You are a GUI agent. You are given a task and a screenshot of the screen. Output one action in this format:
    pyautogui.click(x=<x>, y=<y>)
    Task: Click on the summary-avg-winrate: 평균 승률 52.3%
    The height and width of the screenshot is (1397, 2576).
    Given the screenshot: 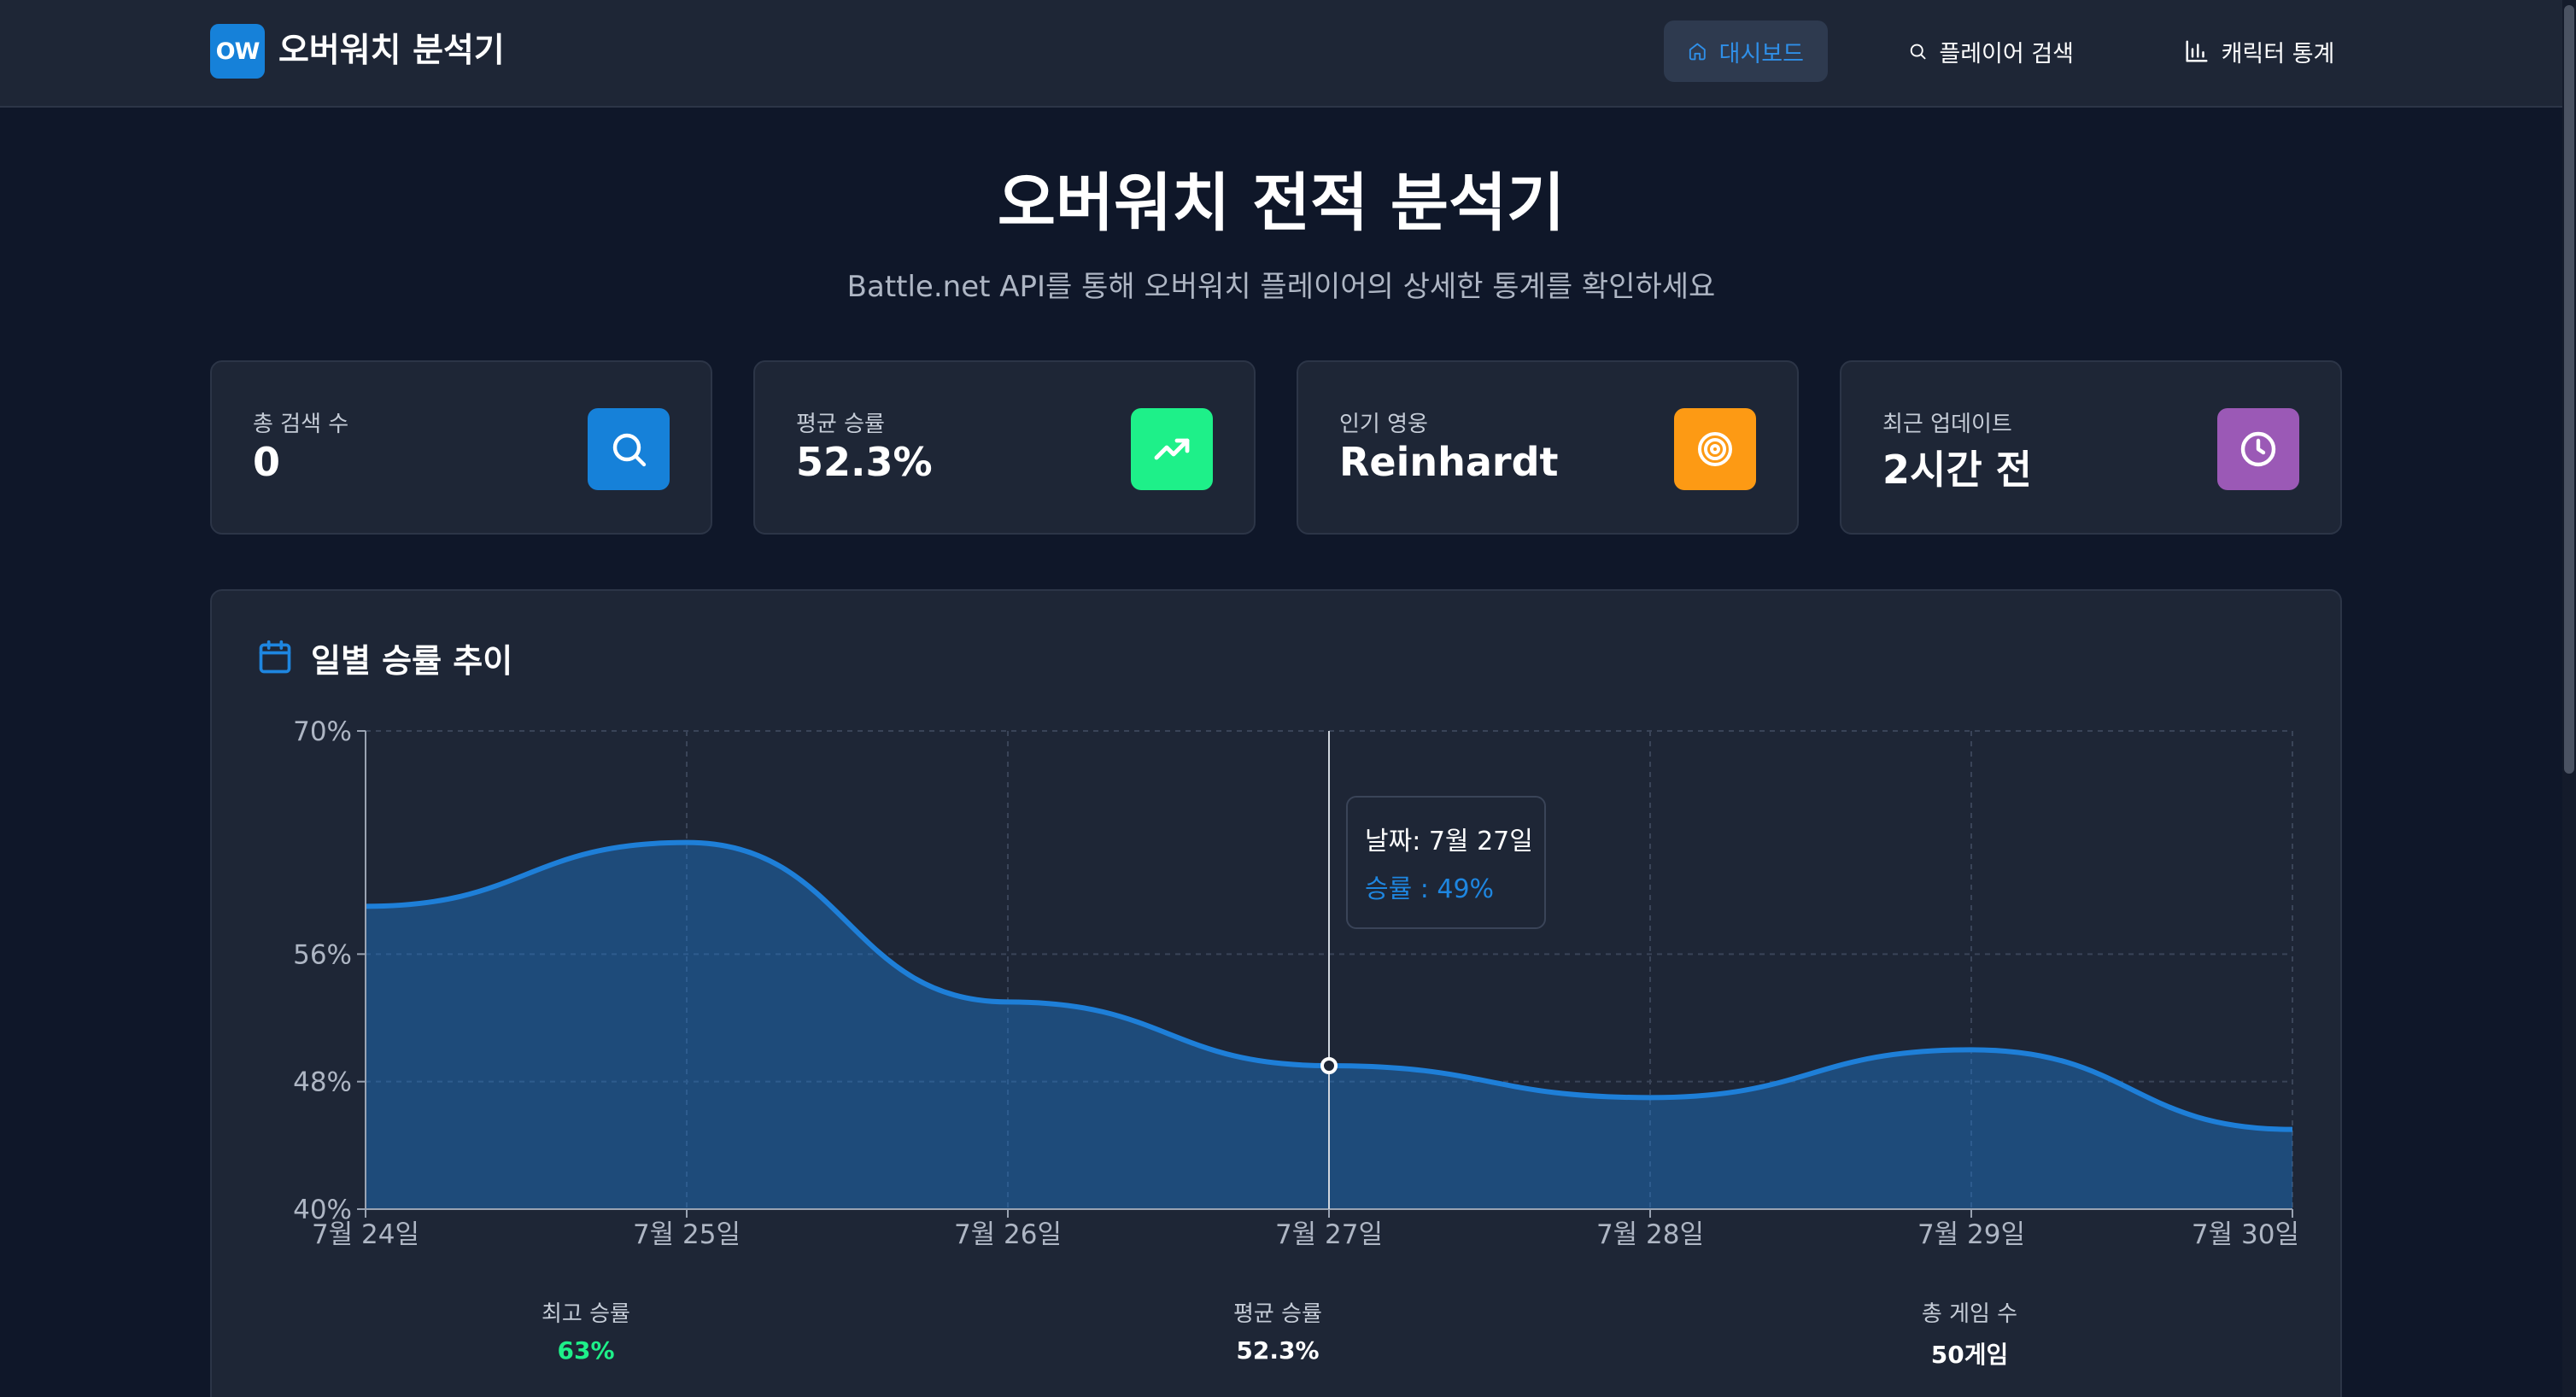 What is the action you would take?
    pyautogui.click(x=1278, y=1331)
    